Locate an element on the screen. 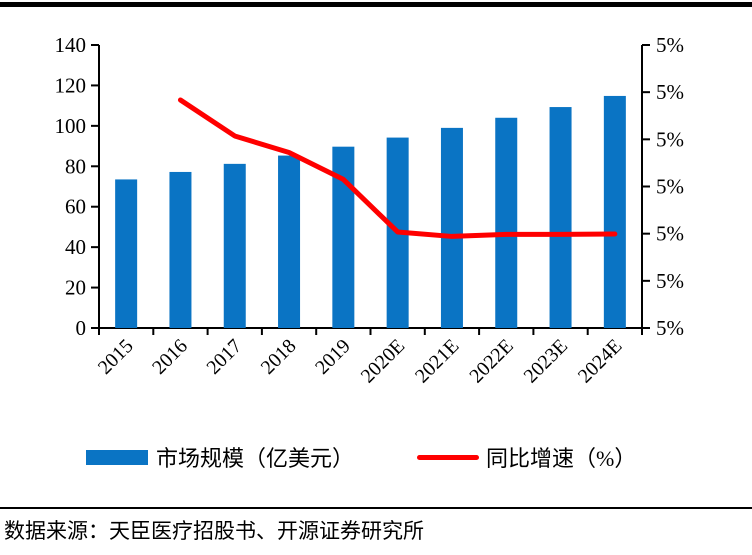 The image size is (752, 555). legend-line-label: 同比增速（%） is located at coordinates (561, 458).